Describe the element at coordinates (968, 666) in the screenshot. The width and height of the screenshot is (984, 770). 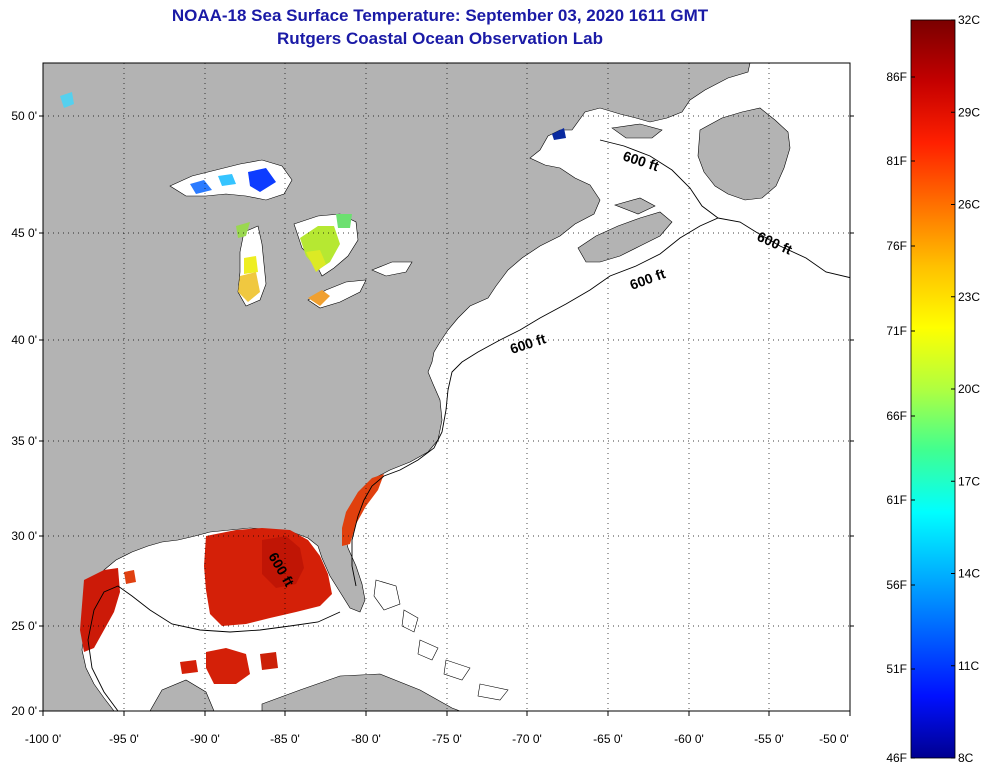
I see `colorbar-celsius-label: 11C` at that location.